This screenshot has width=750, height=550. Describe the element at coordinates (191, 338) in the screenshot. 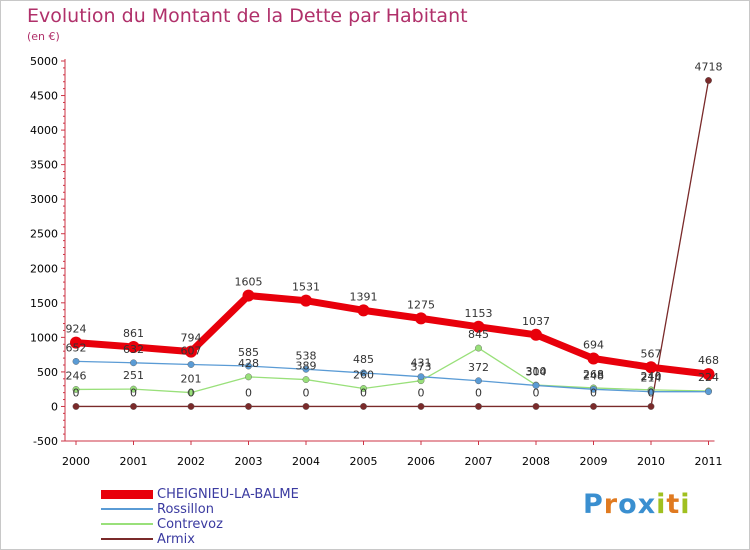

I see `data-label: 794` at that location.